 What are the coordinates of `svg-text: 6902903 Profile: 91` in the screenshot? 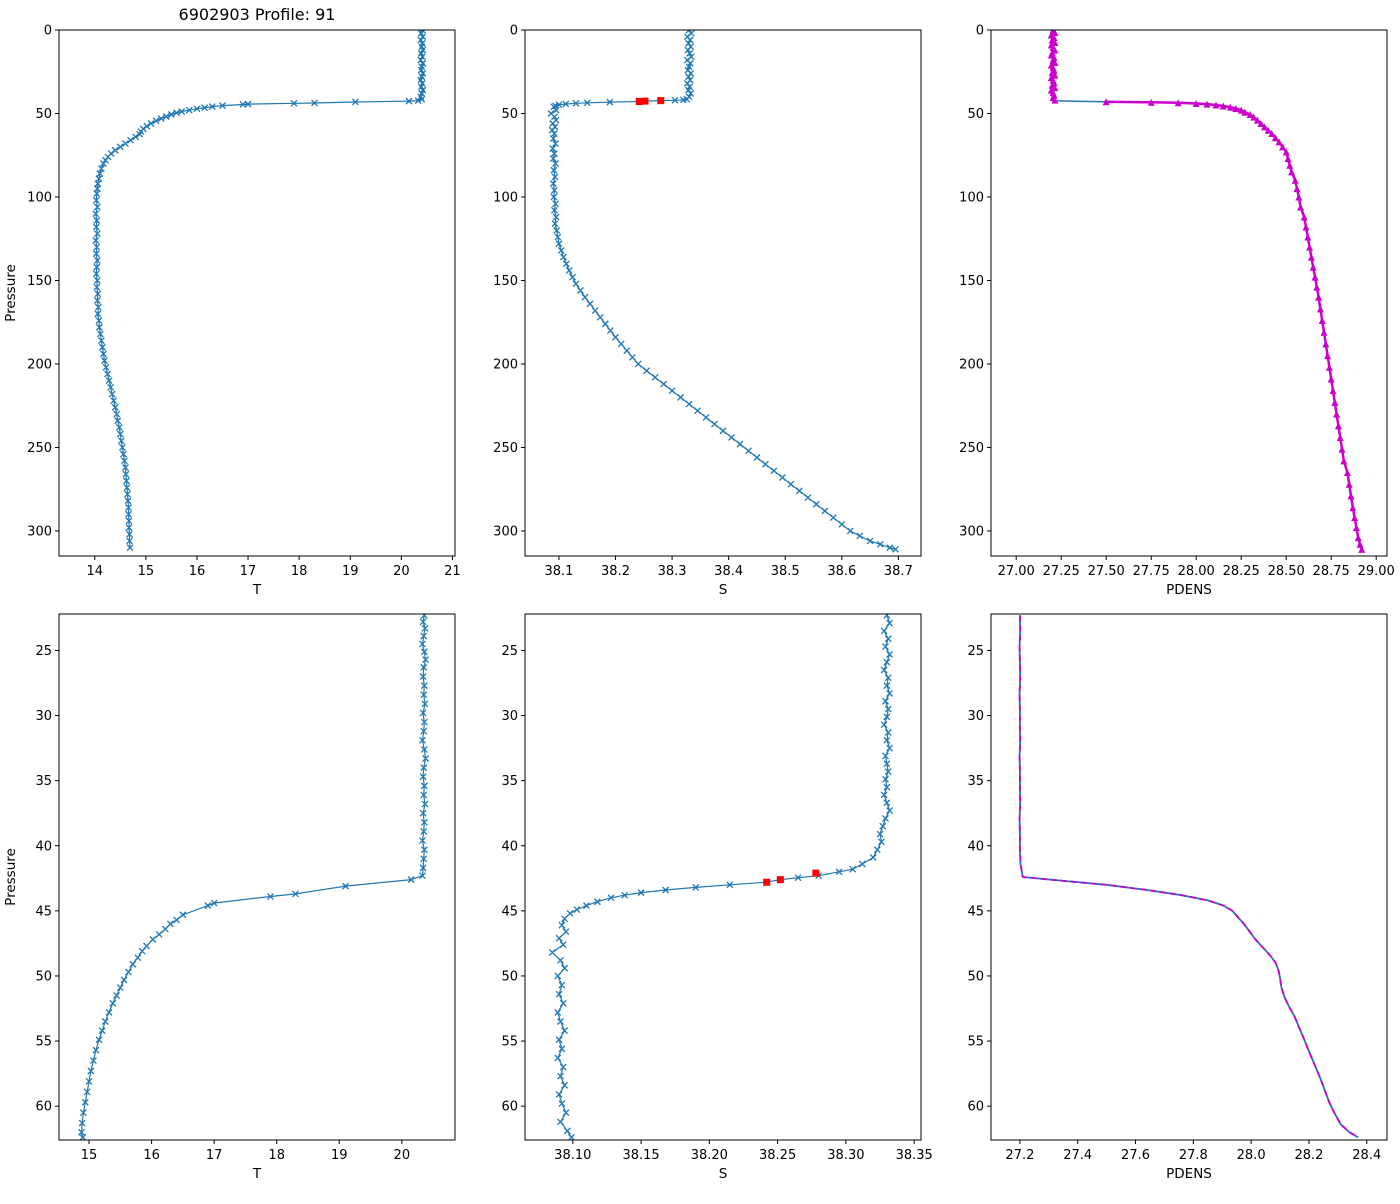 It's located at (257, 14).